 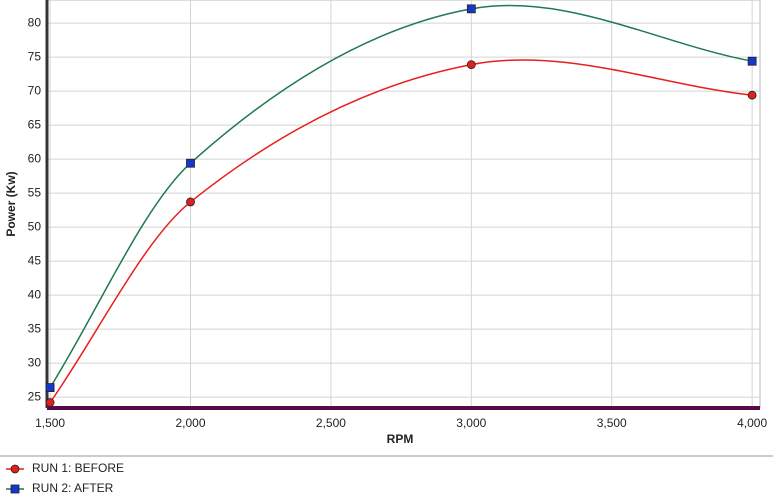 I want to click on x-tick-label: 1,500, so click(x=50, y=423).